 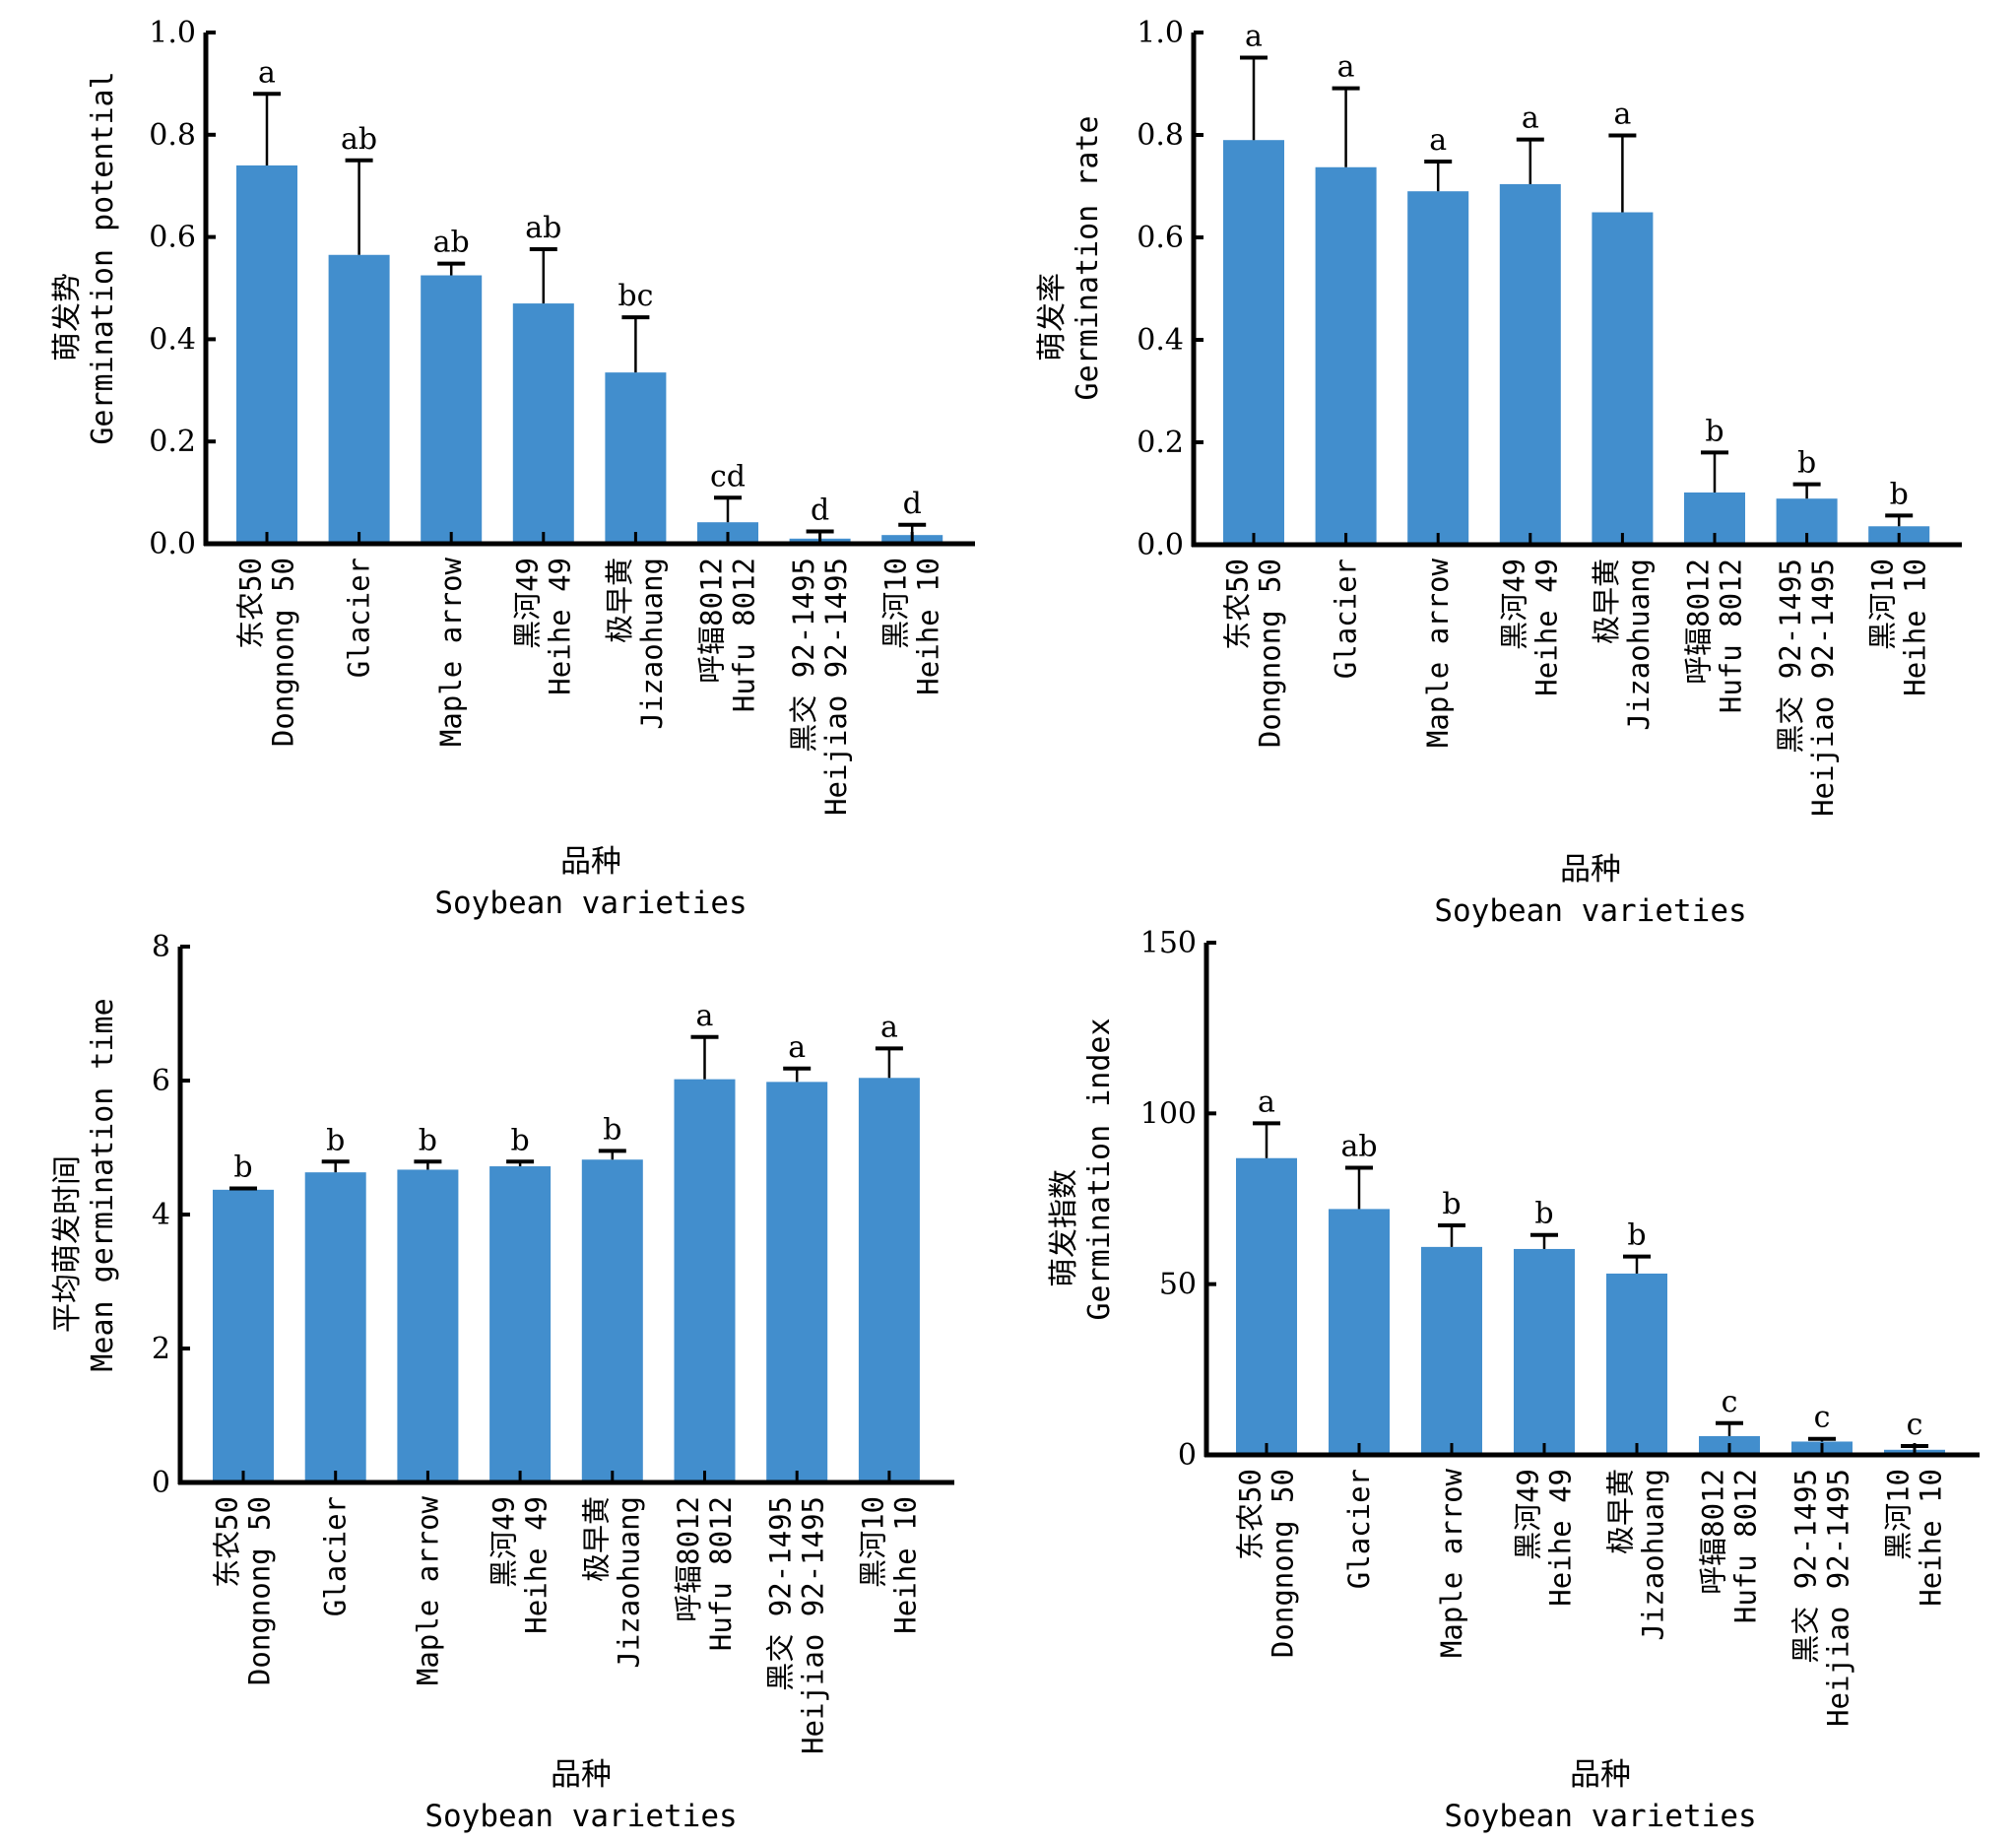 What do you see at coordinates (67, 317) in the screenshot?
I see `y-axis-title-cn: 萌发势` at bounding box center [67, 317].